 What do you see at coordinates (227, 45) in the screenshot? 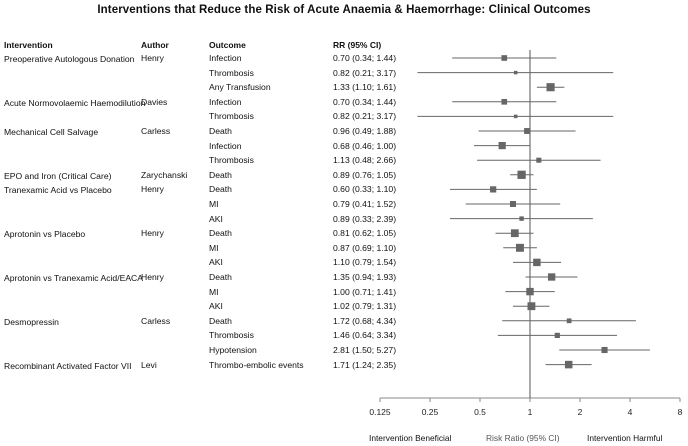
I see `header-outcome: Outcome` at bounding box center [227, 45].